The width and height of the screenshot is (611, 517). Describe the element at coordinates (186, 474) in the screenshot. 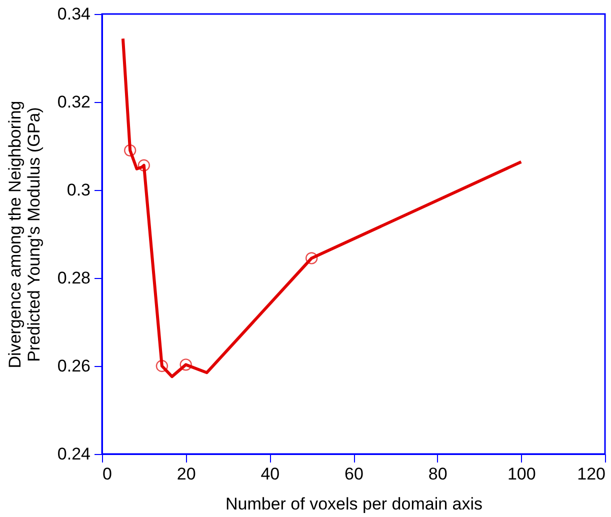

I see `x-tick-label: 20` at that location.